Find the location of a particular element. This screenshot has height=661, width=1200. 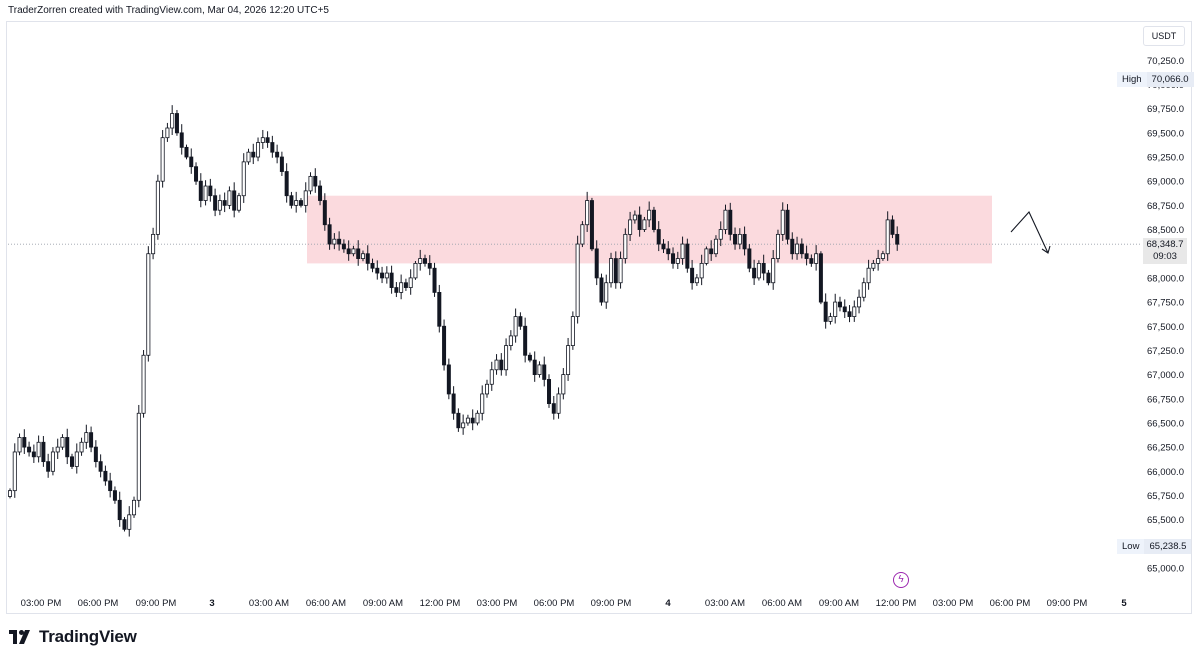

high-marker: High 70,066.0 is located at coordinates (1155, 79).